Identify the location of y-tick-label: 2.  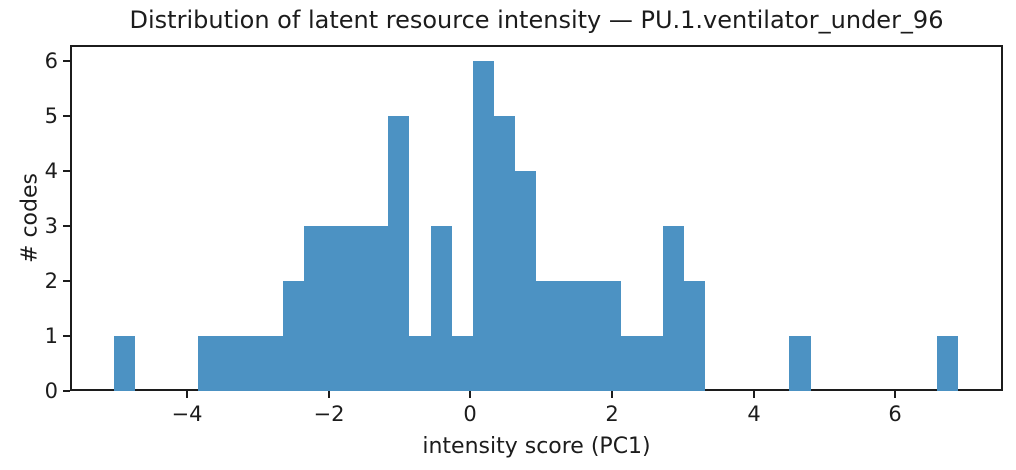
(51, 281).